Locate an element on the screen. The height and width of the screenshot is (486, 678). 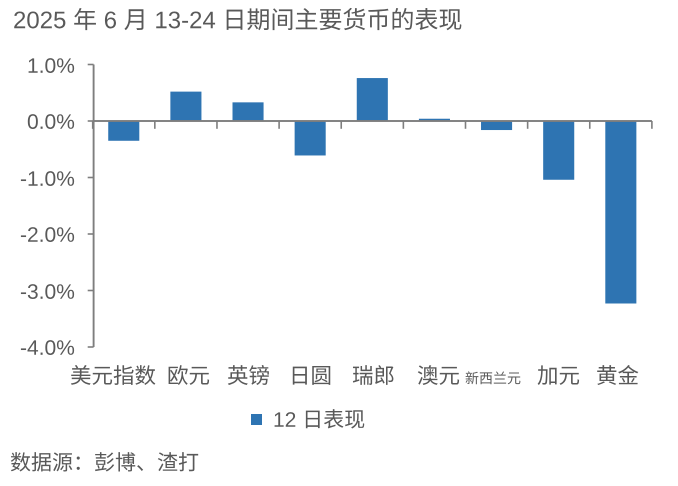
x-axis-label-gold: 黄金 is located at coordinates (617, 380).